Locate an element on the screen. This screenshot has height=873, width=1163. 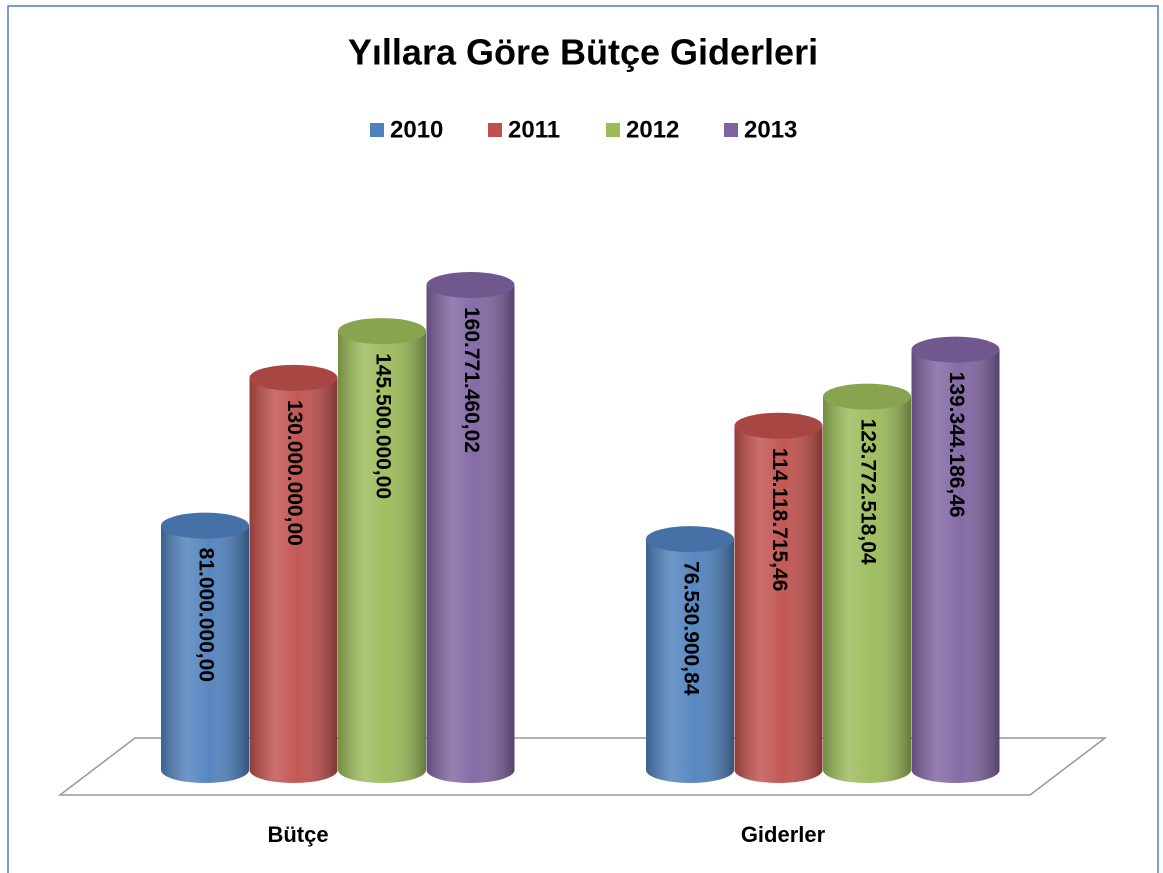
value-label: 130.000.000,00 is located at coordinates (294, 473).